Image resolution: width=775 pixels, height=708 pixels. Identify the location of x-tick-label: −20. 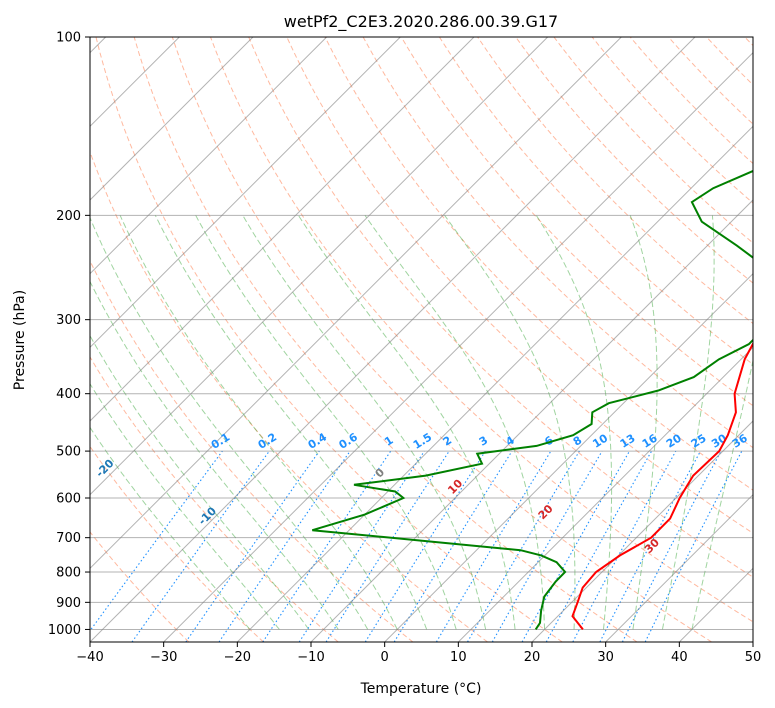
(237, 657).